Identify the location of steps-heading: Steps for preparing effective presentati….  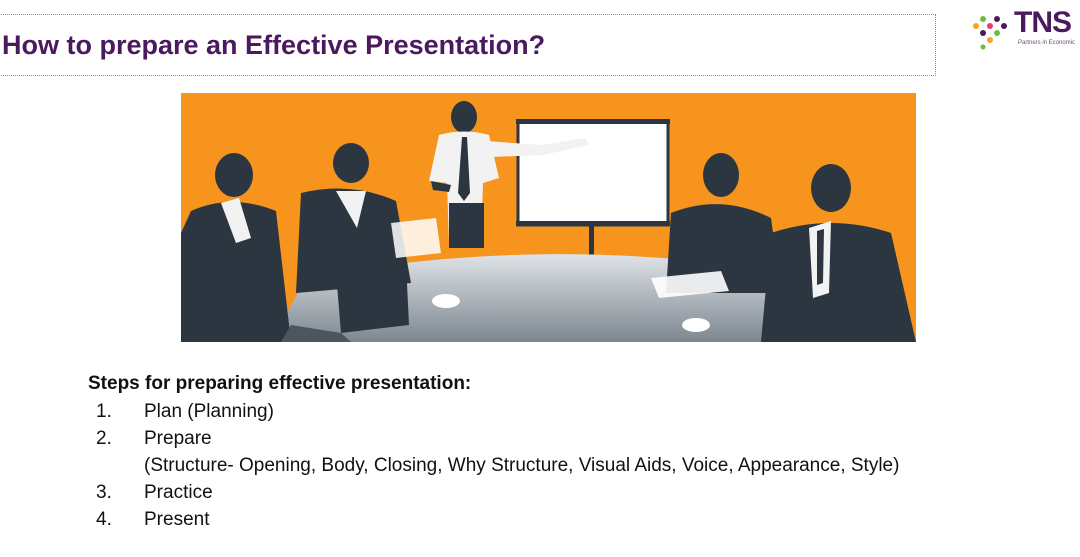
(280, 383).